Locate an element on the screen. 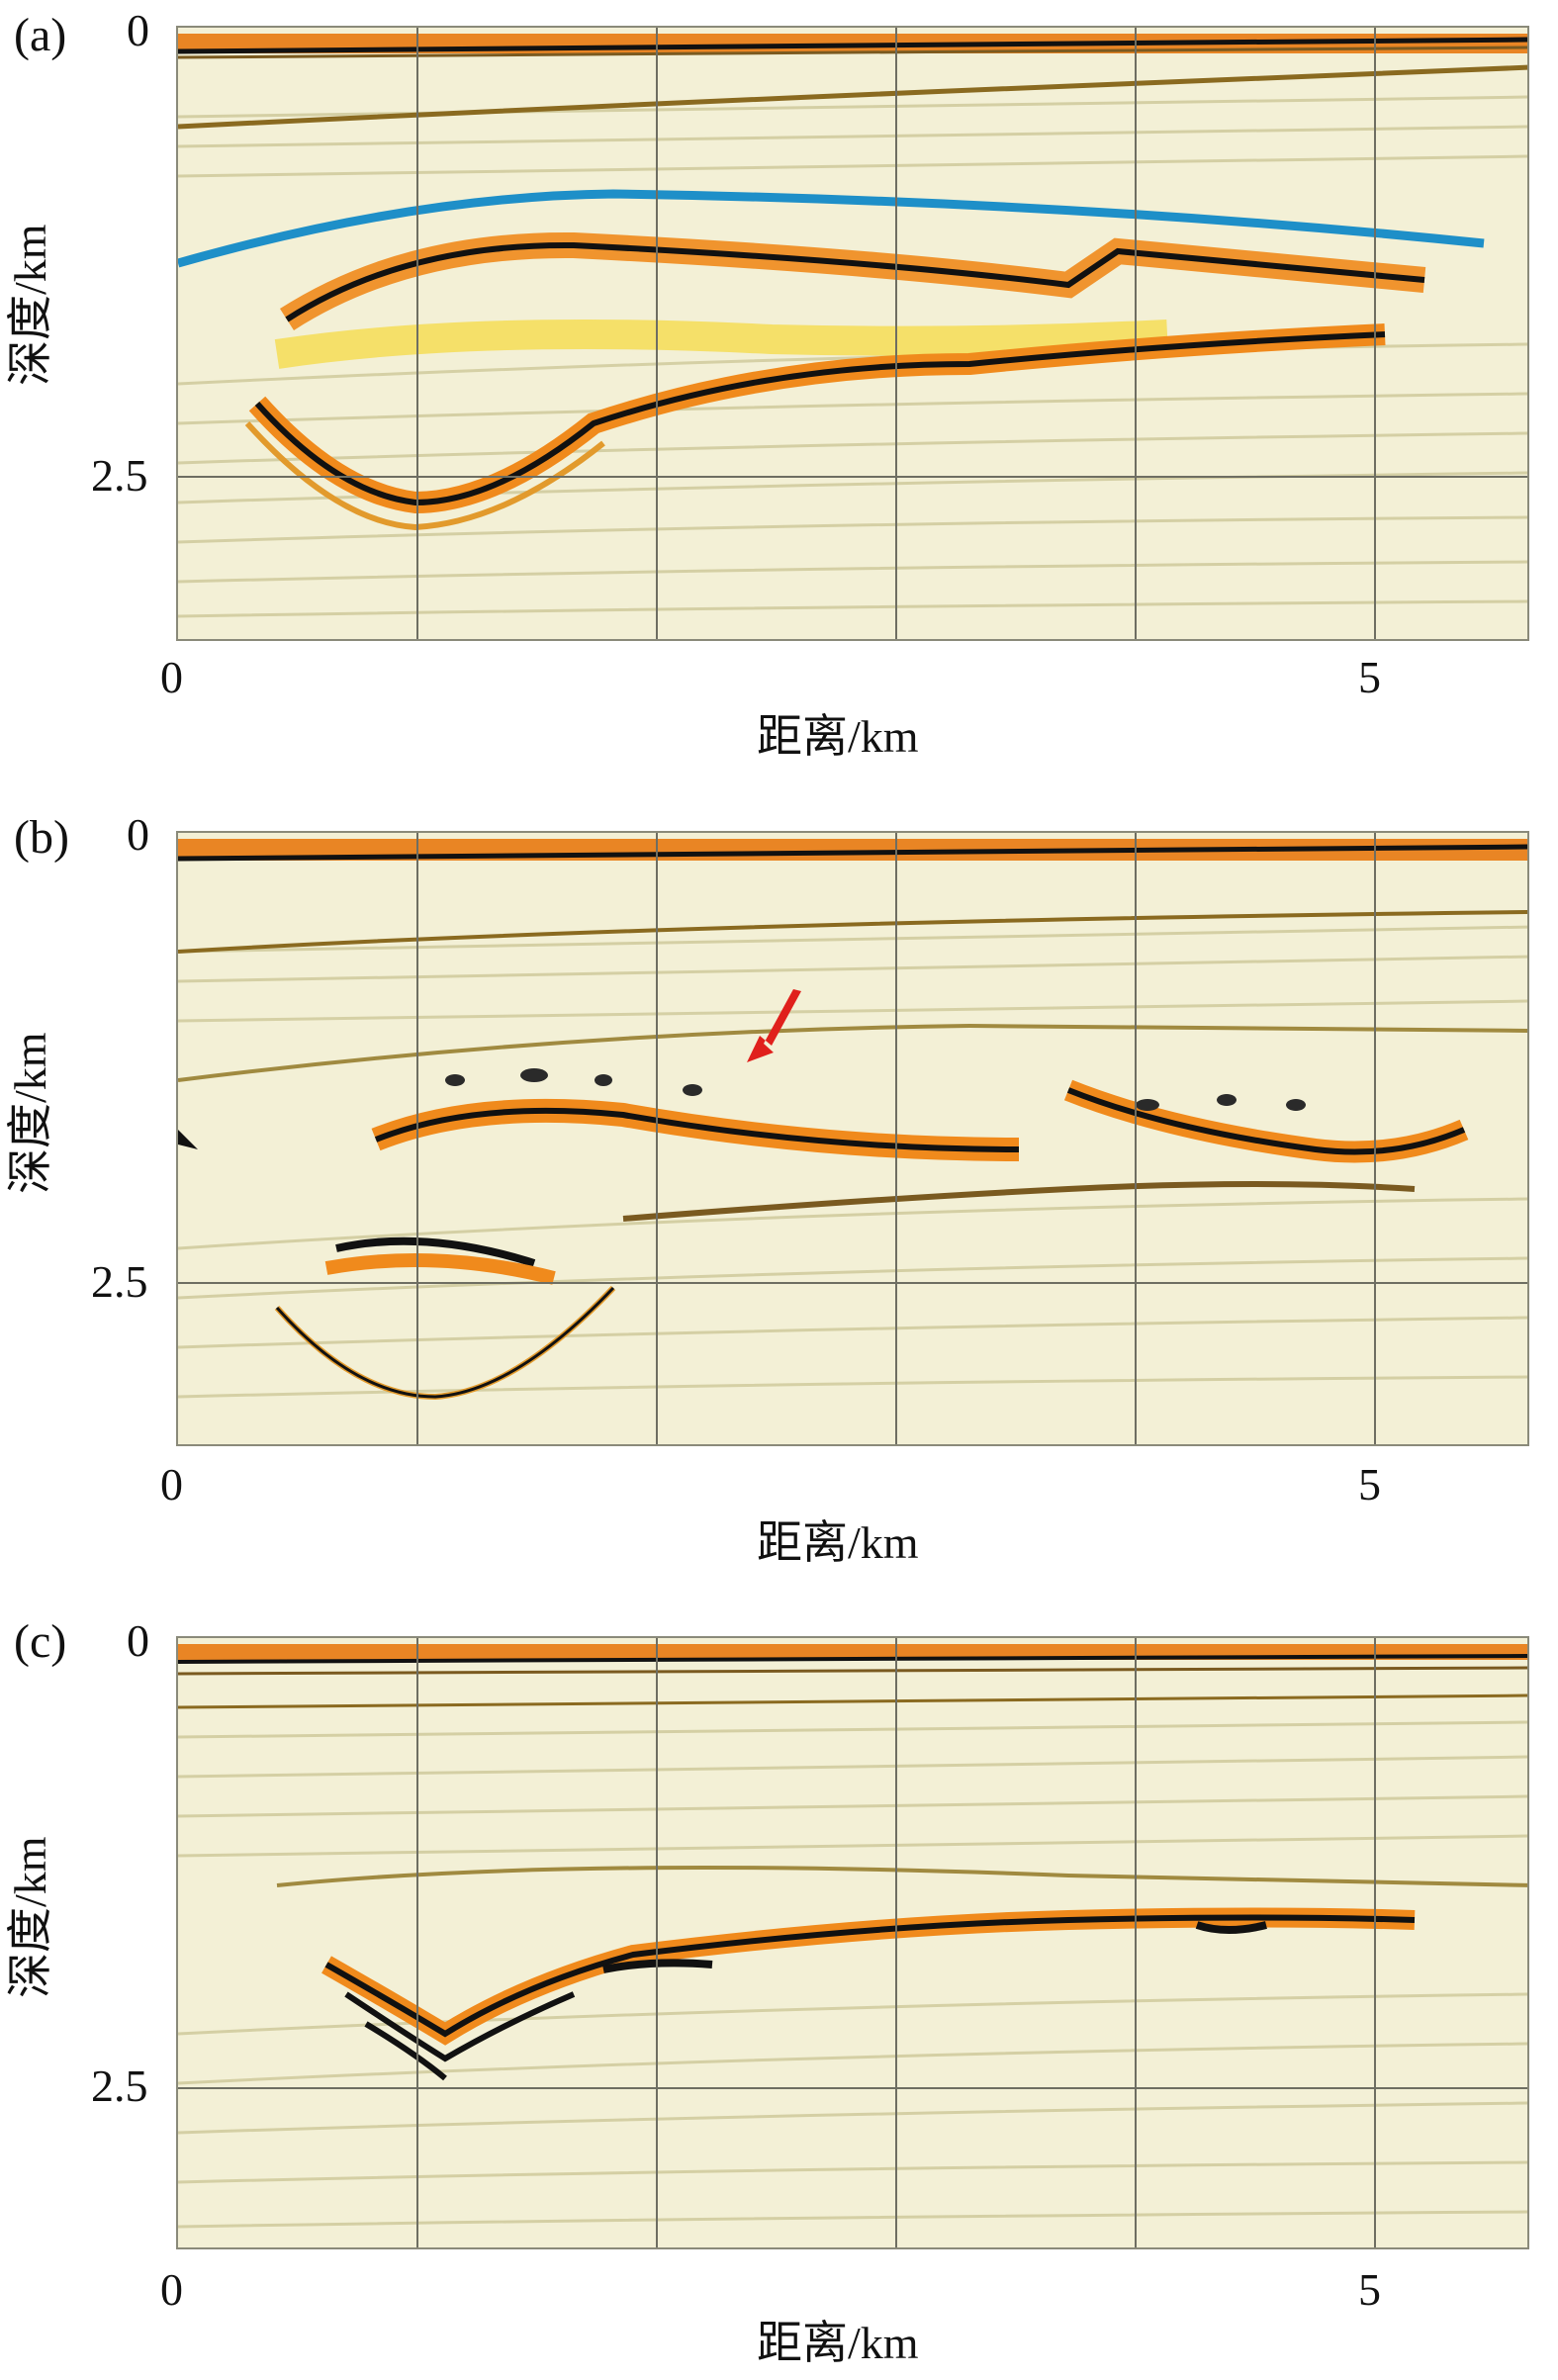 The width and height of the screenshot is (1558, 2380). panel-label: (c) is located at coordinates (41, 1641).